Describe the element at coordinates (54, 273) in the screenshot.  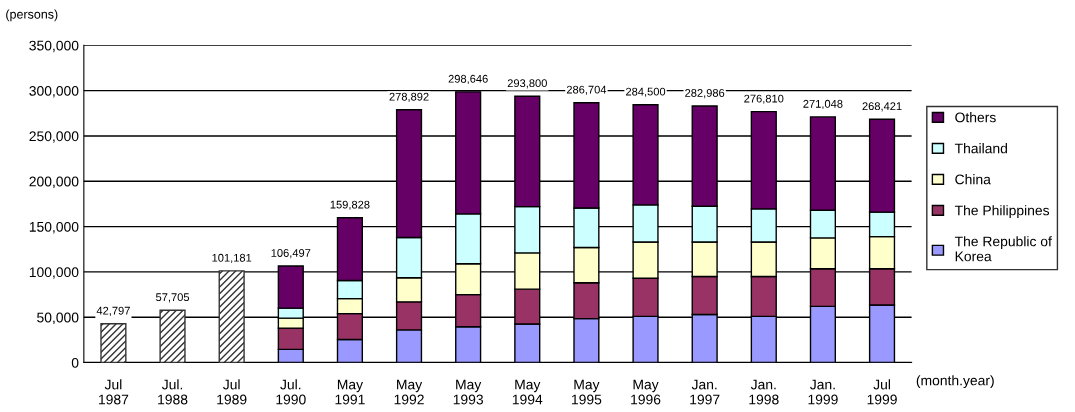
I see `y-tick-label: 100,000` at that location.